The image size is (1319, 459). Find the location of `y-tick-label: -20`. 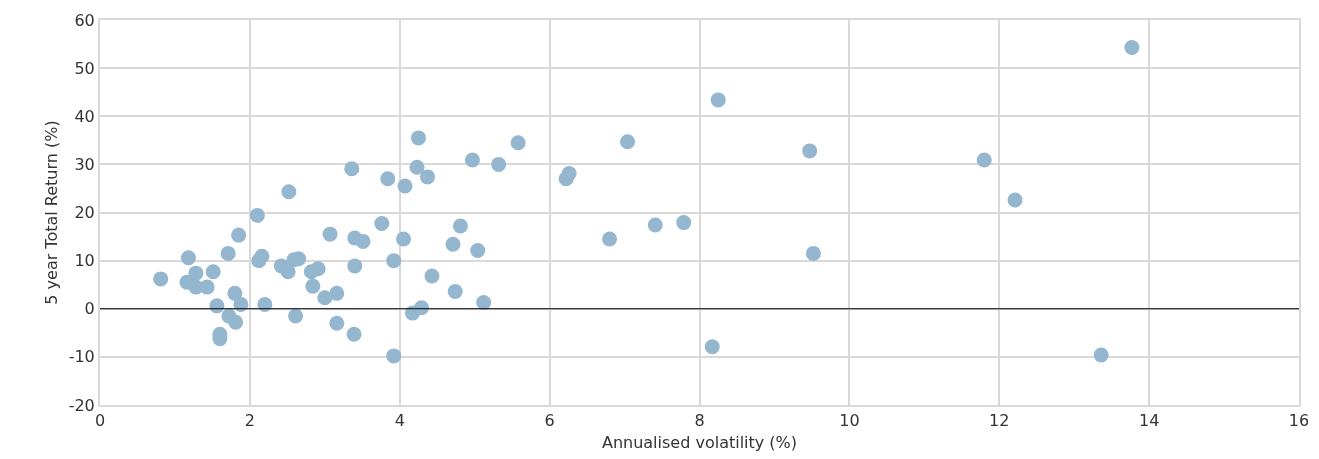

y-tick-label: -20 is located at coordinates (81, 405).